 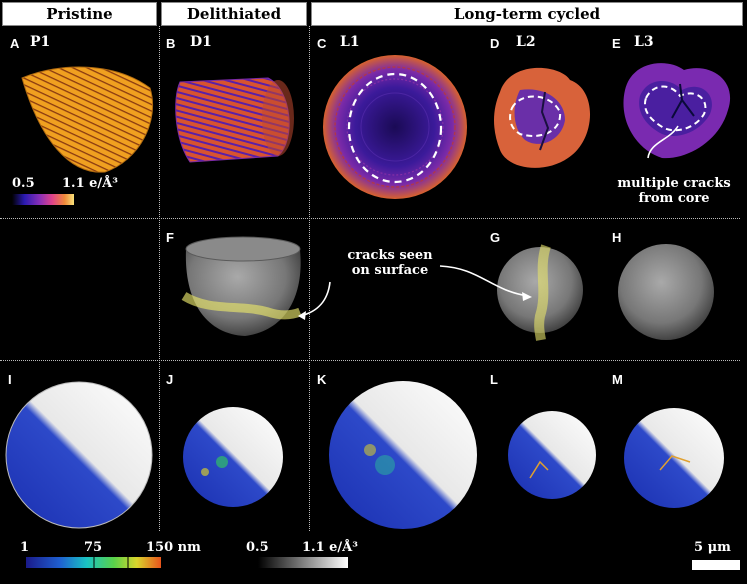 I want to click on panel-letter-c: C, so click(x=322, y=43).